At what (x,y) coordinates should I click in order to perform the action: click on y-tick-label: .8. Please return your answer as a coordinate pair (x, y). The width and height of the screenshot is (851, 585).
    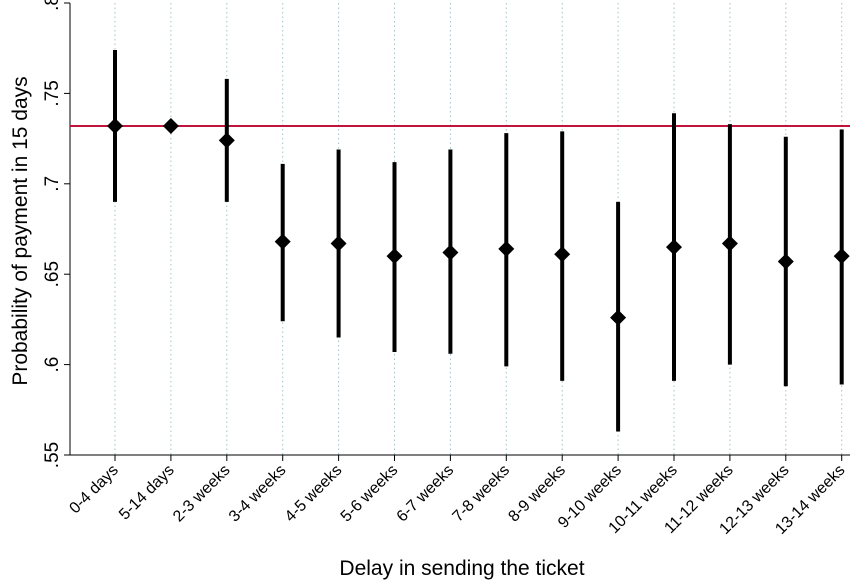
    Looking at the image, I should click on (52, 5).